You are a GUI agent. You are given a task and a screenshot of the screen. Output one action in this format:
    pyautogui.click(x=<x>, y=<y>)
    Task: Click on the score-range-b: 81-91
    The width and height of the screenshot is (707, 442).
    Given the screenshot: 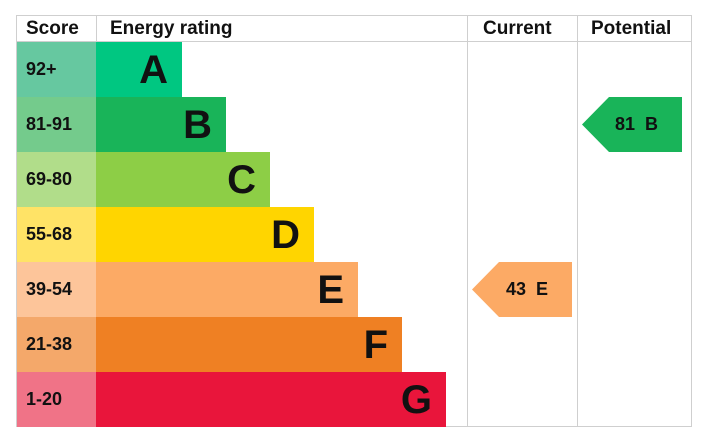 What is the action you would take?
    pyautogui.click(x=56, y=124)
    